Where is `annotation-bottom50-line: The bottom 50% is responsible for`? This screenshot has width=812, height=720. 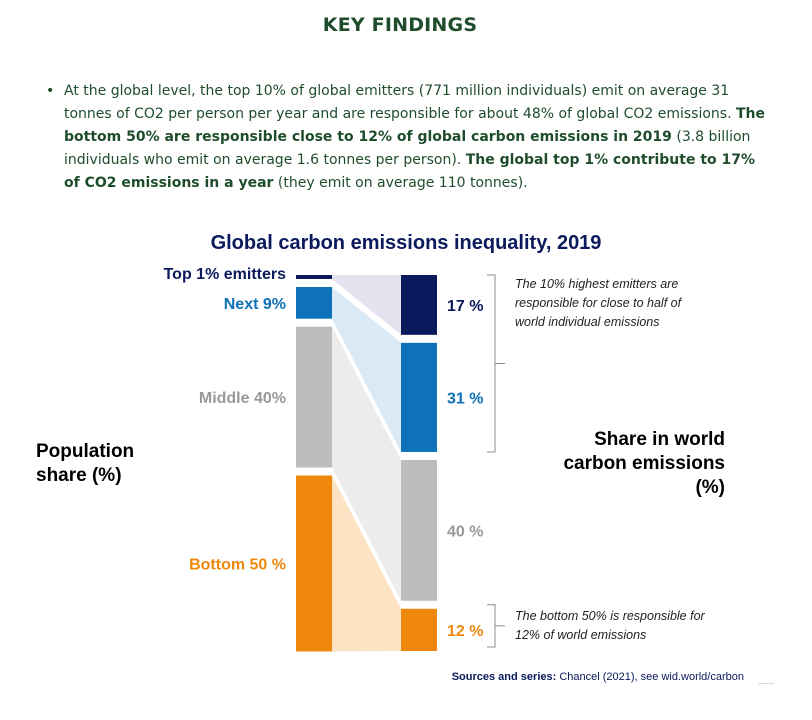
annotation-bottom50-line: The bottom 50% is responsible for is located at coordinates (610, 616).